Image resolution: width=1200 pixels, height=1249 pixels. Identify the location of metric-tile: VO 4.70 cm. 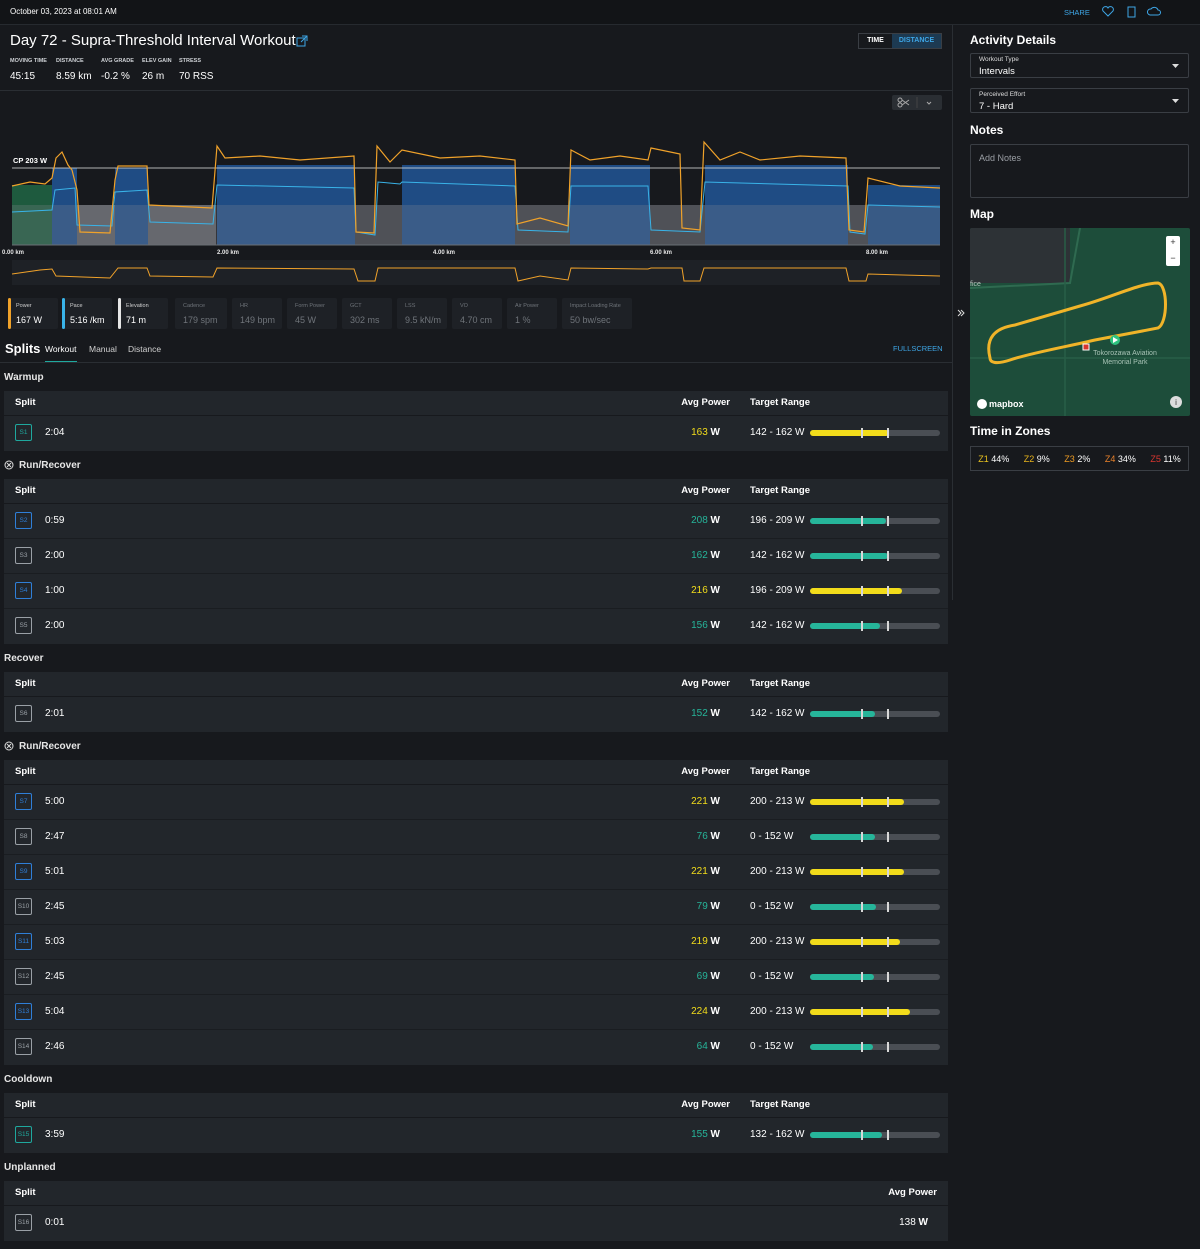
(477, 313).